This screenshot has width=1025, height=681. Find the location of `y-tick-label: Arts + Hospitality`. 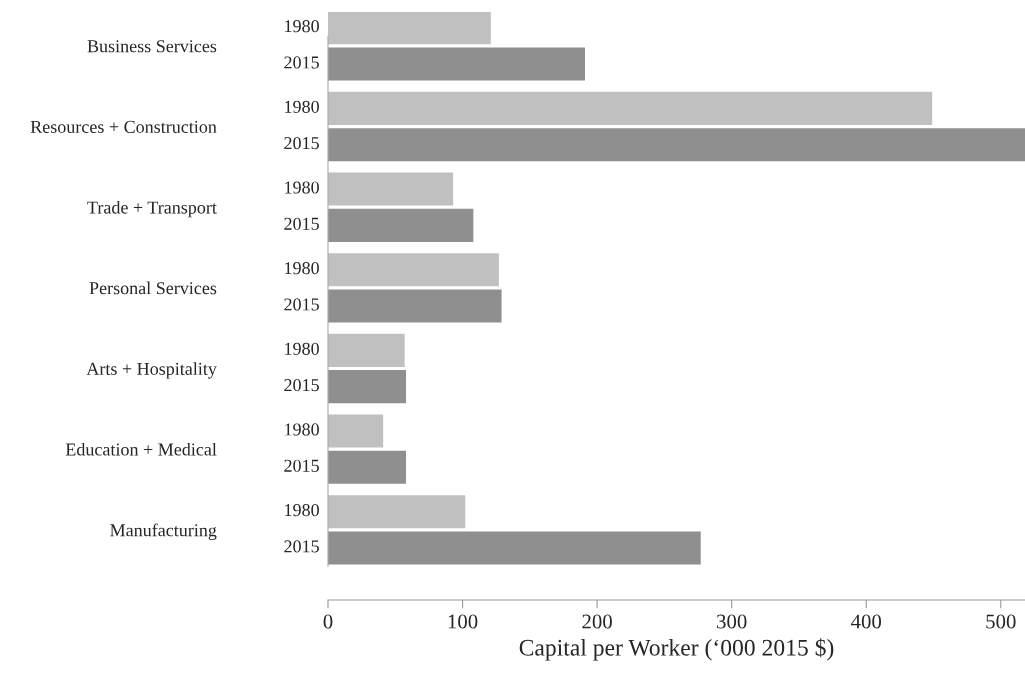

y-tick-label: Arts + Hospitality is located at coordinates (151, 370).